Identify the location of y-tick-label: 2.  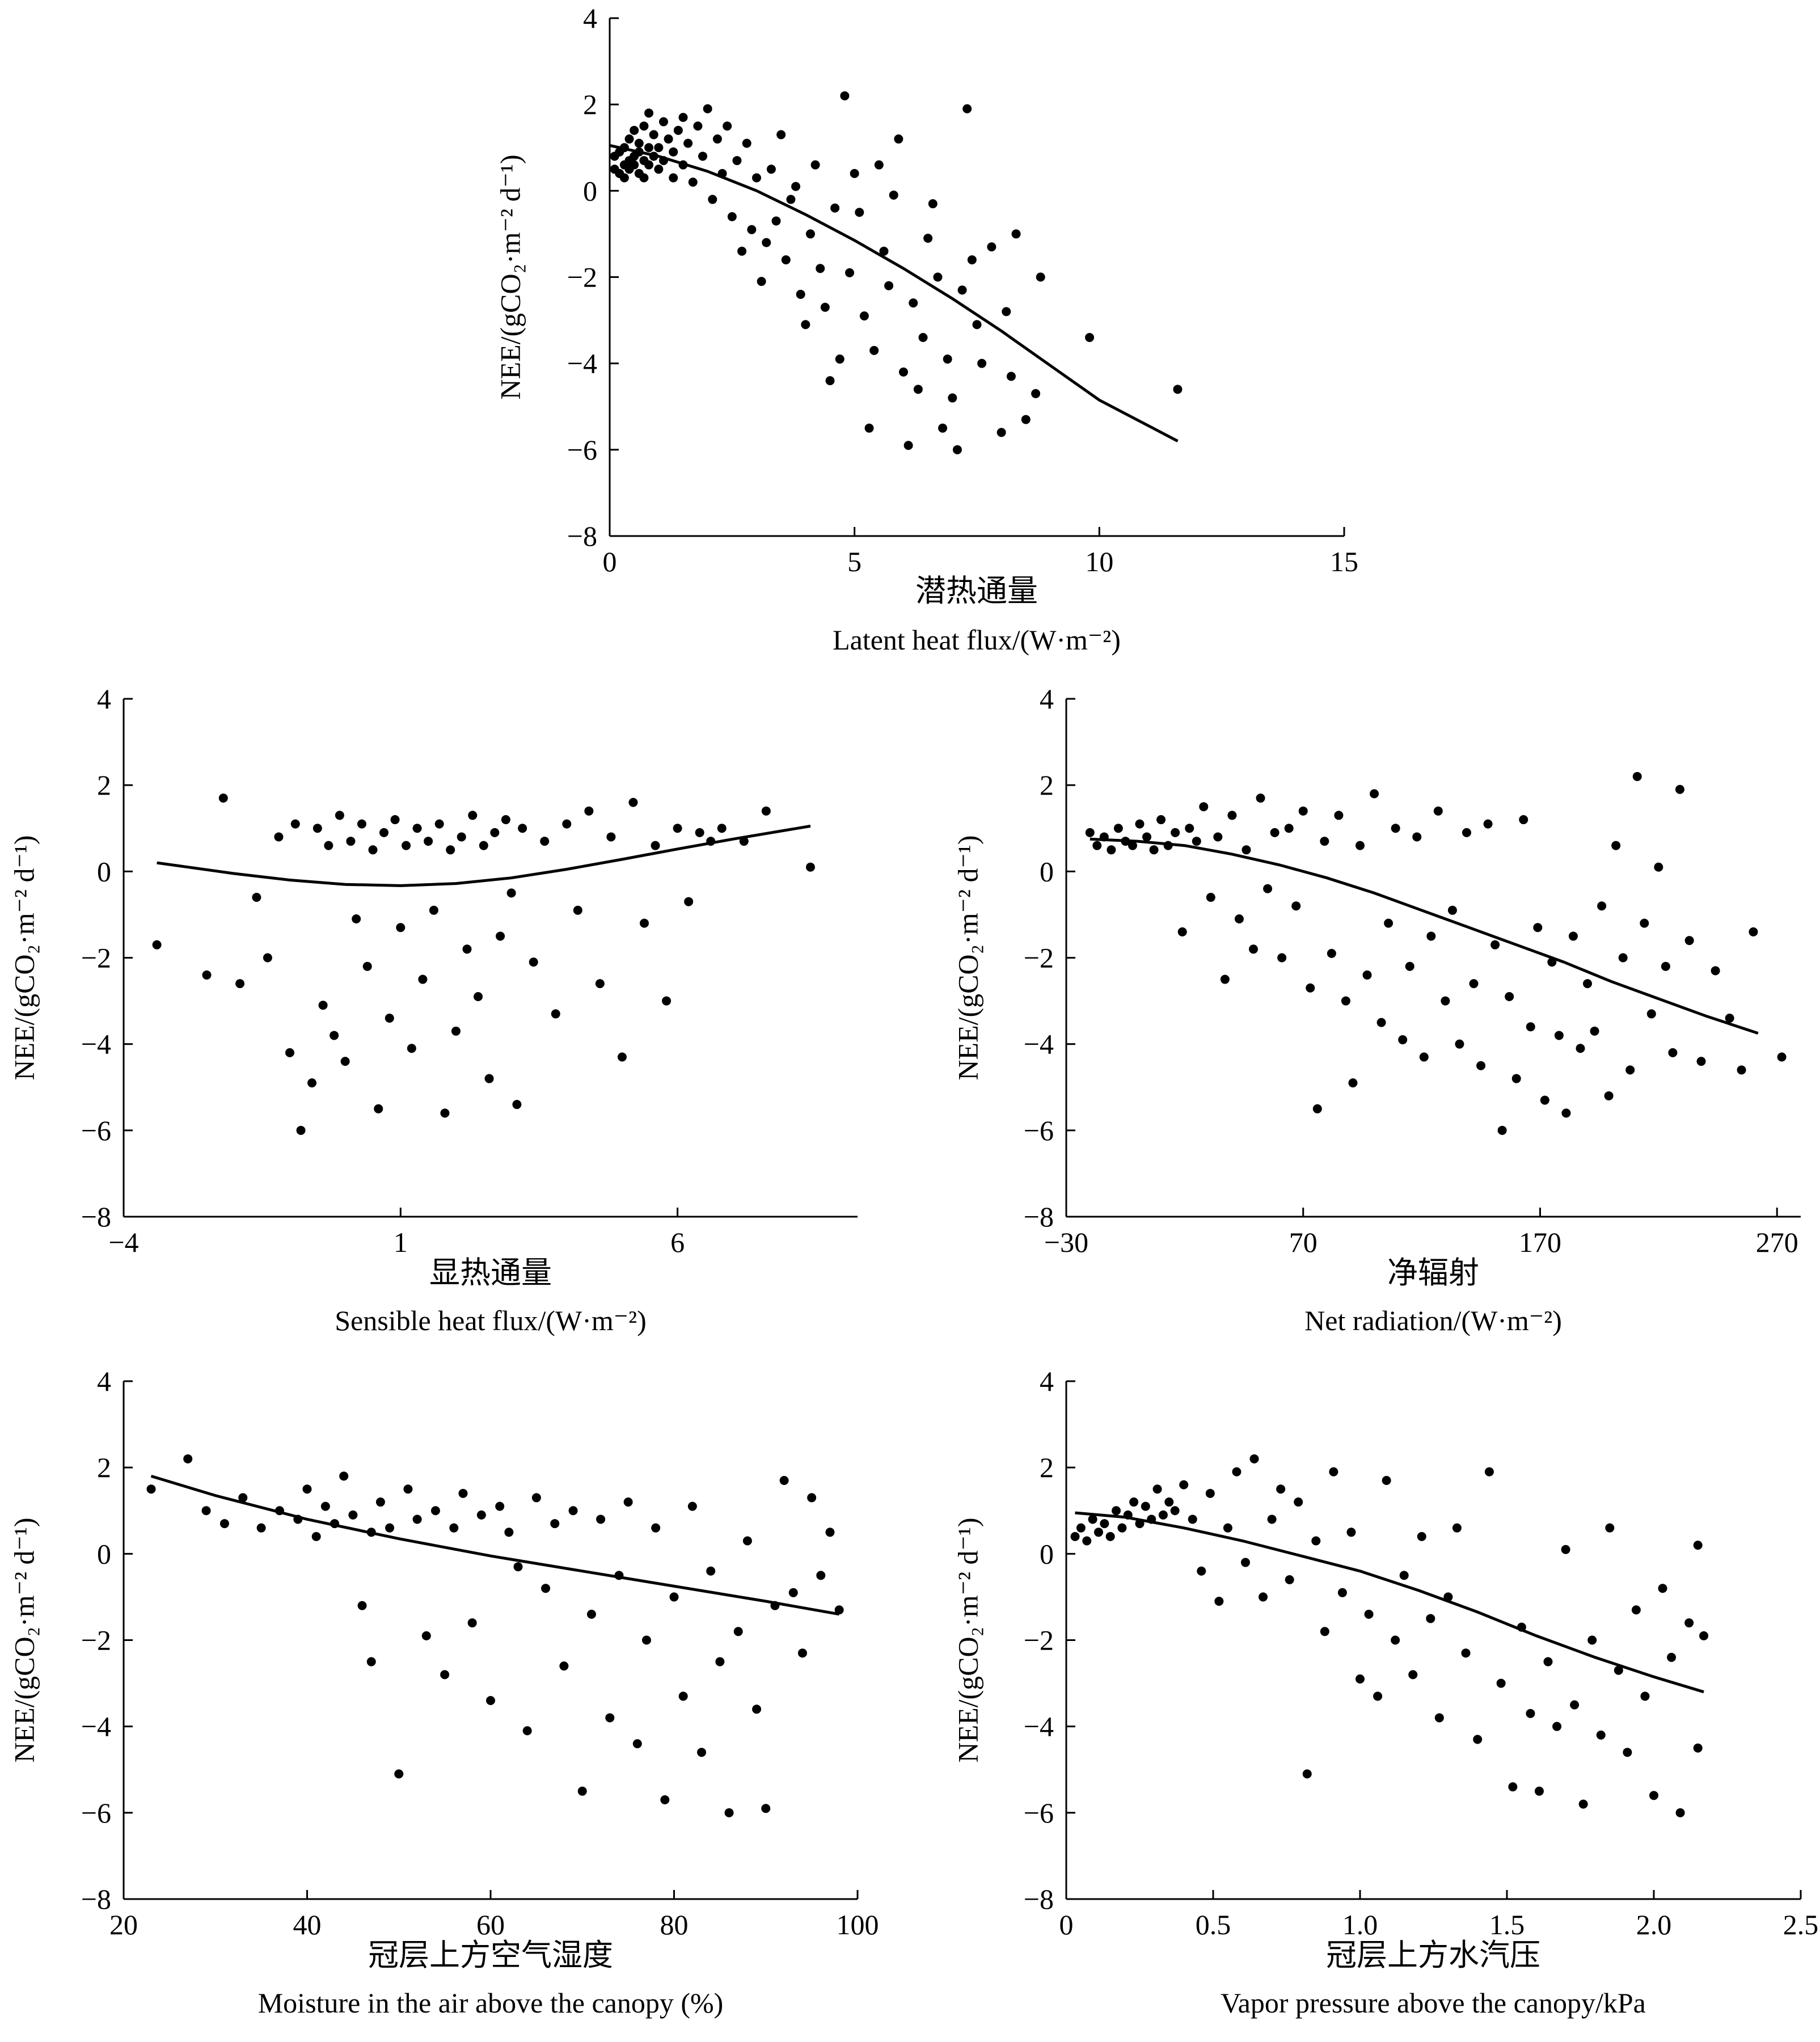
(1047, 785).